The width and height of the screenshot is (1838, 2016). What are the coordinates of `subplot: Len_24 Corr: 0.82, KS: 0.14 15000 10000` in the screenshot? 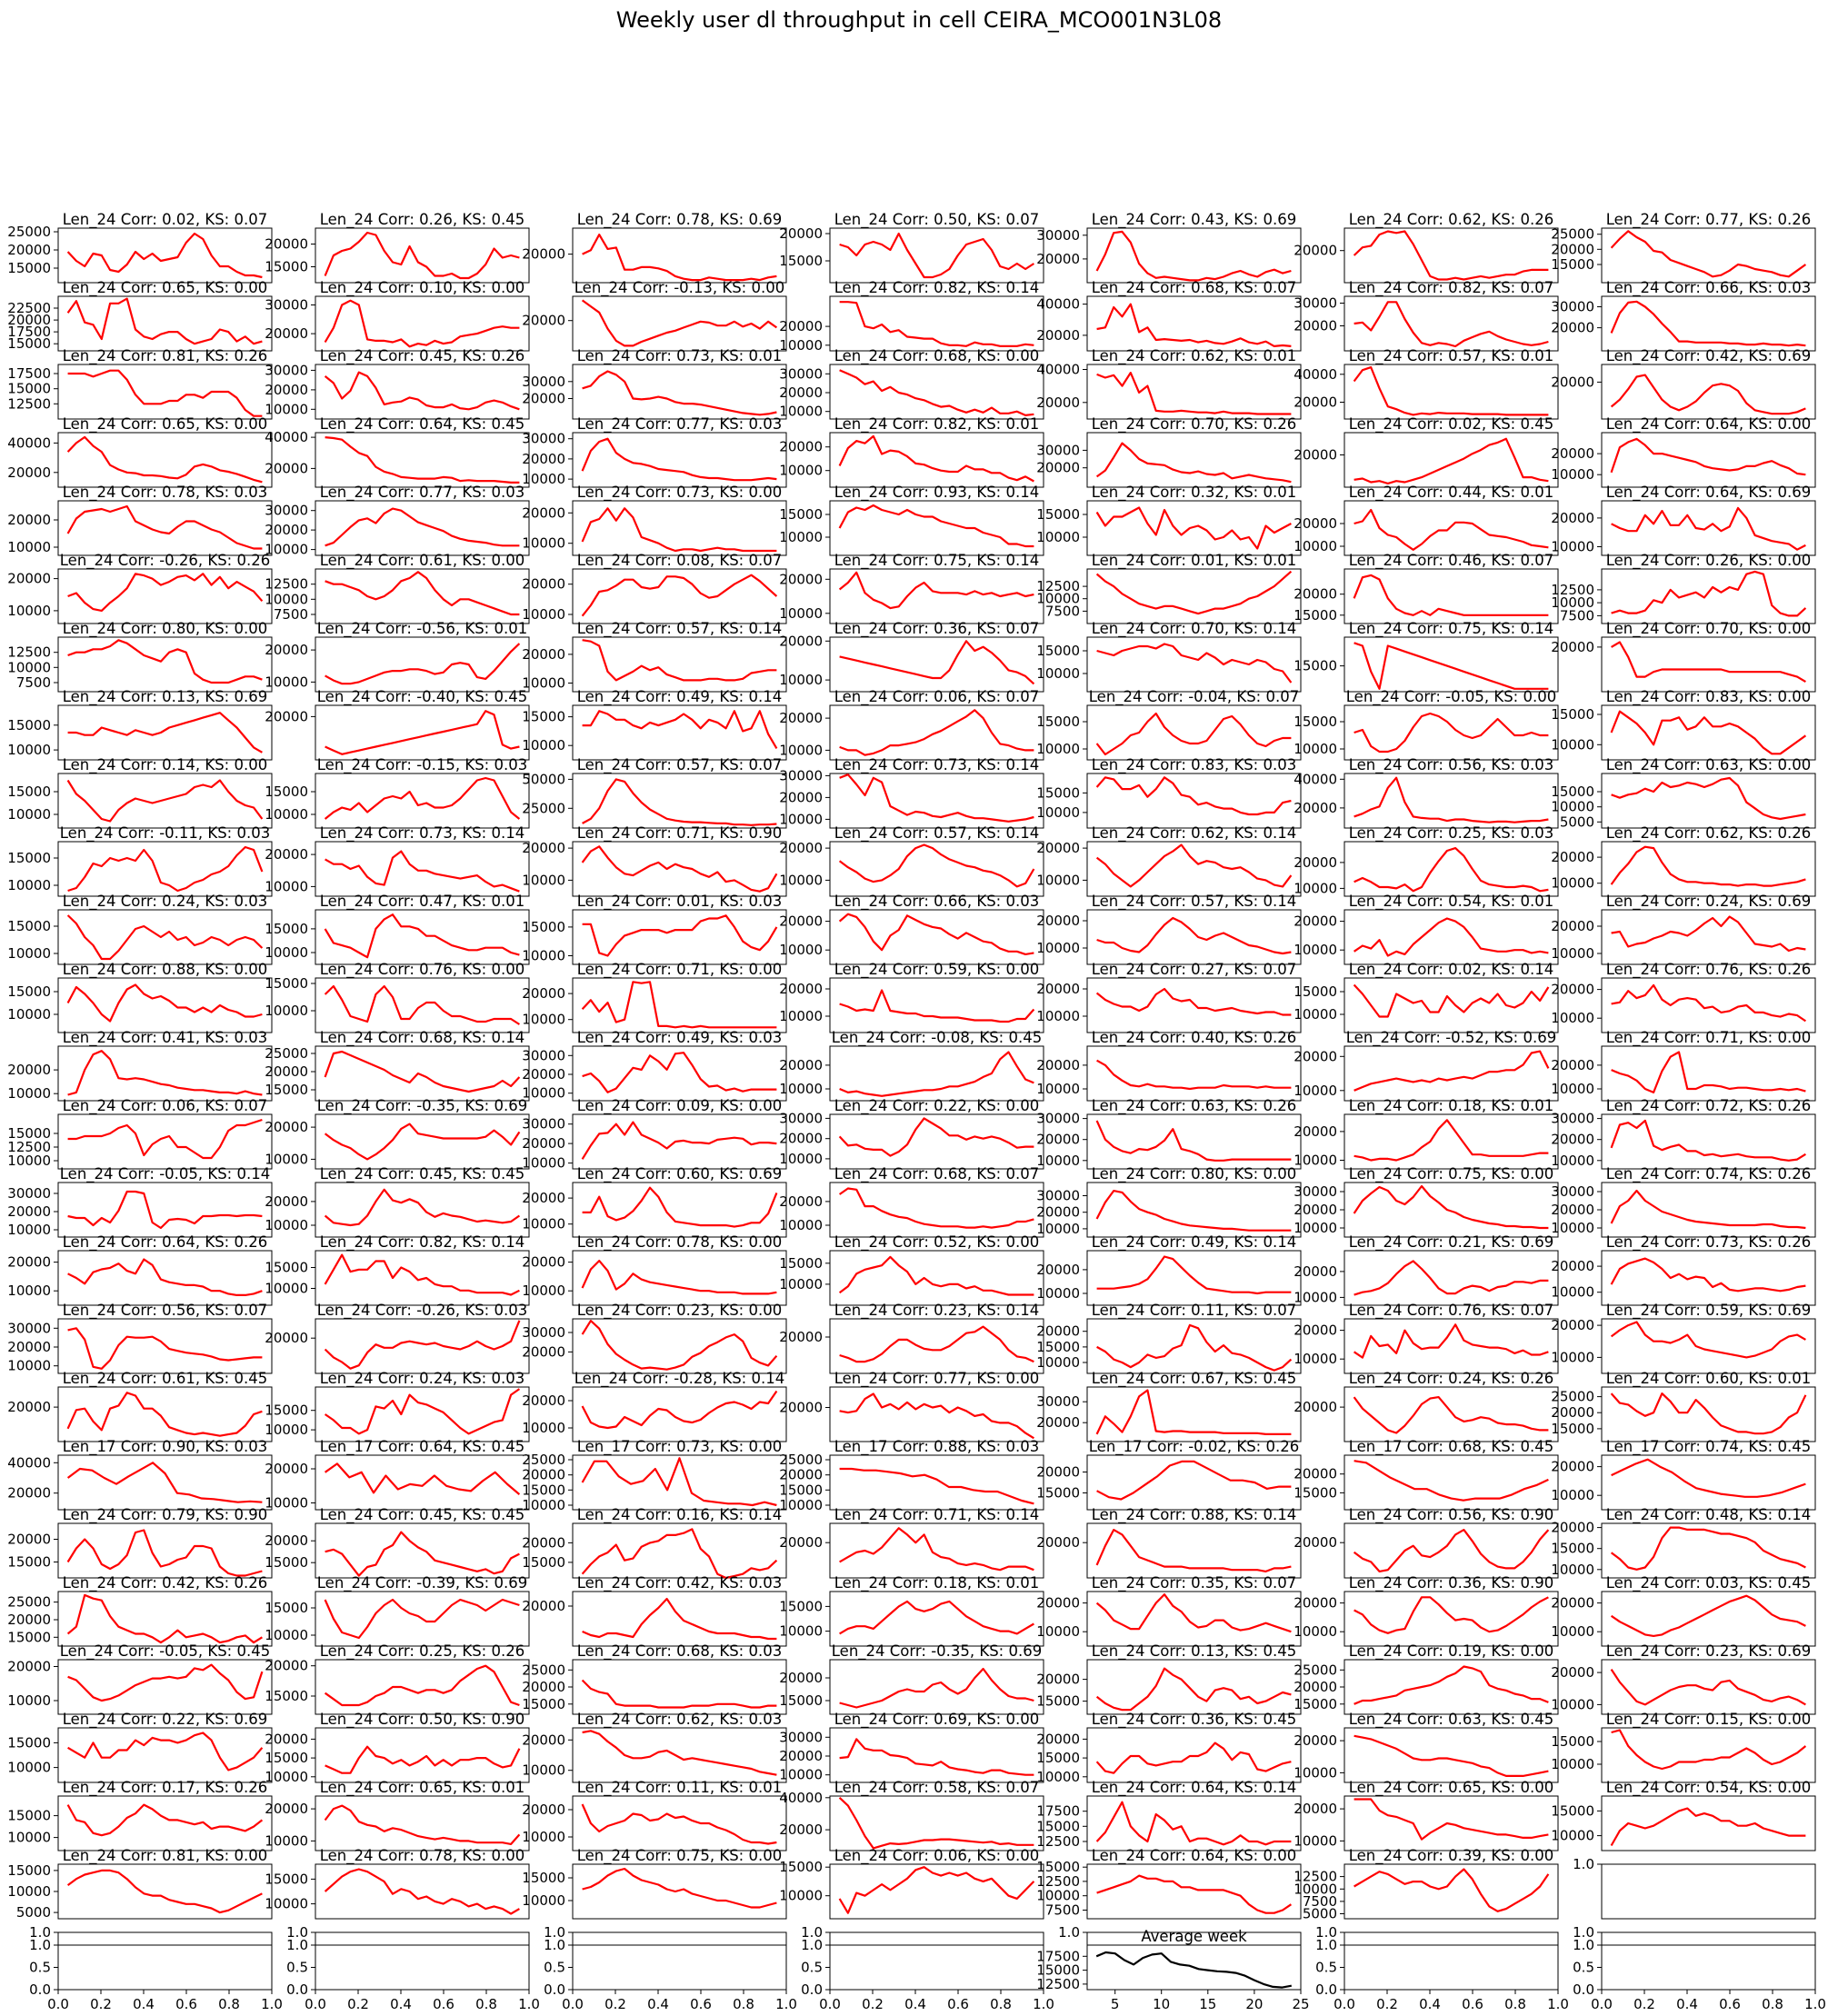 It's located at (397, 1269).